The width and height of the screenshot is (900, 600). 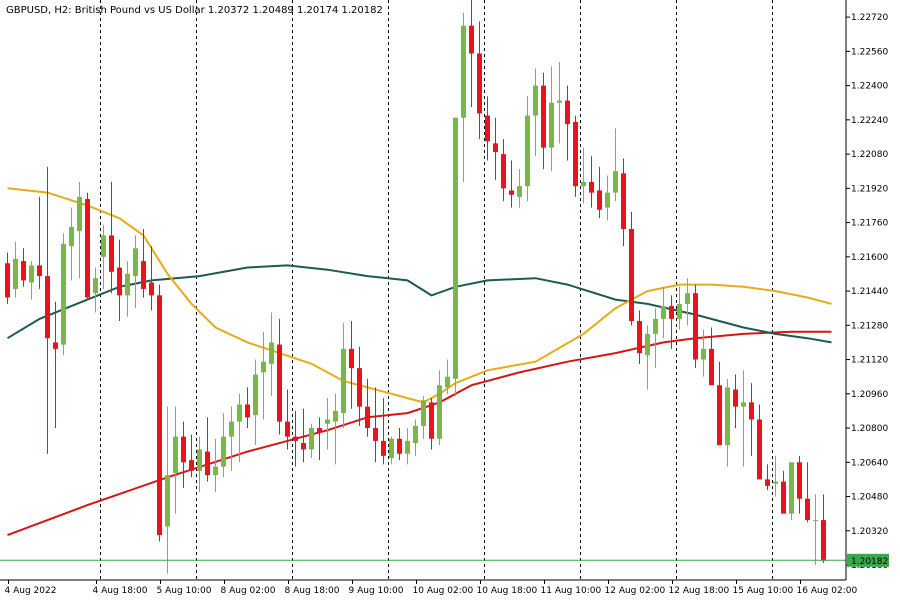 I want to click on x-tick-label: 5 Aug 10:00, so click(x=184, y=591).